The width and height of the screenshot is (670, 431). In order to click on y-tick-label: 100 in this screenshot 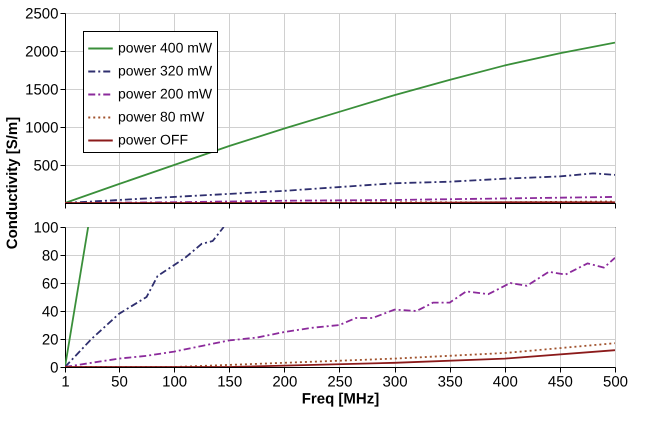, I will do `click(45, 228)`.